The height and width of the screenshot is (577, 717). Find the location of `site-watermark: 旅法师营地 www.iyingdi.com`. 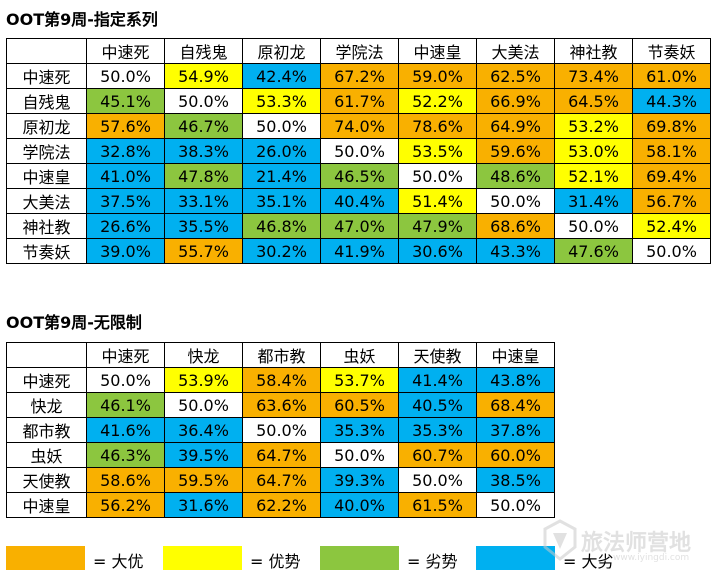

site-watermark: 旅法师营地 www.iyingdi.com is located at coordinates (626, 545).